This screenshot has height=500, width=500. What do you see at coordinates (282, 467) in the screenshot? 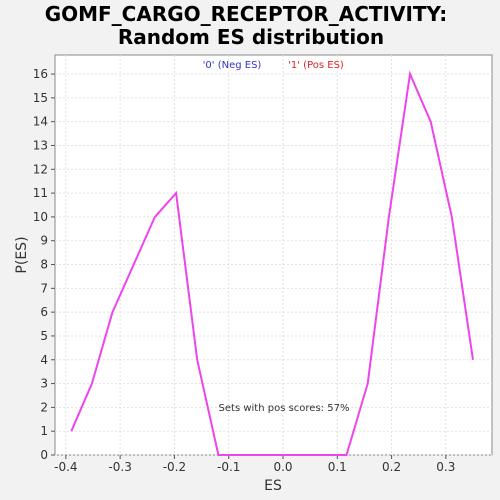
I see `x-tick-label: 0.0` at bounding box center [282, 467].